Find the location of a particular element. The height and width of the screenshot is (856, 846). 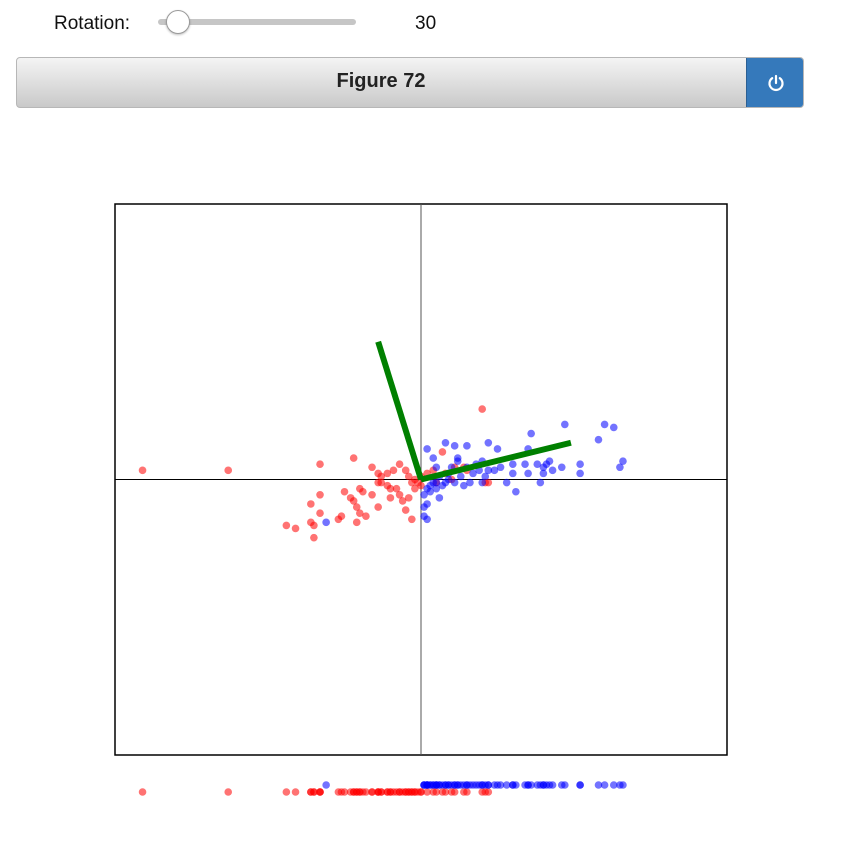

rotation-label: Rotation: is located at coordinates (92, 23).